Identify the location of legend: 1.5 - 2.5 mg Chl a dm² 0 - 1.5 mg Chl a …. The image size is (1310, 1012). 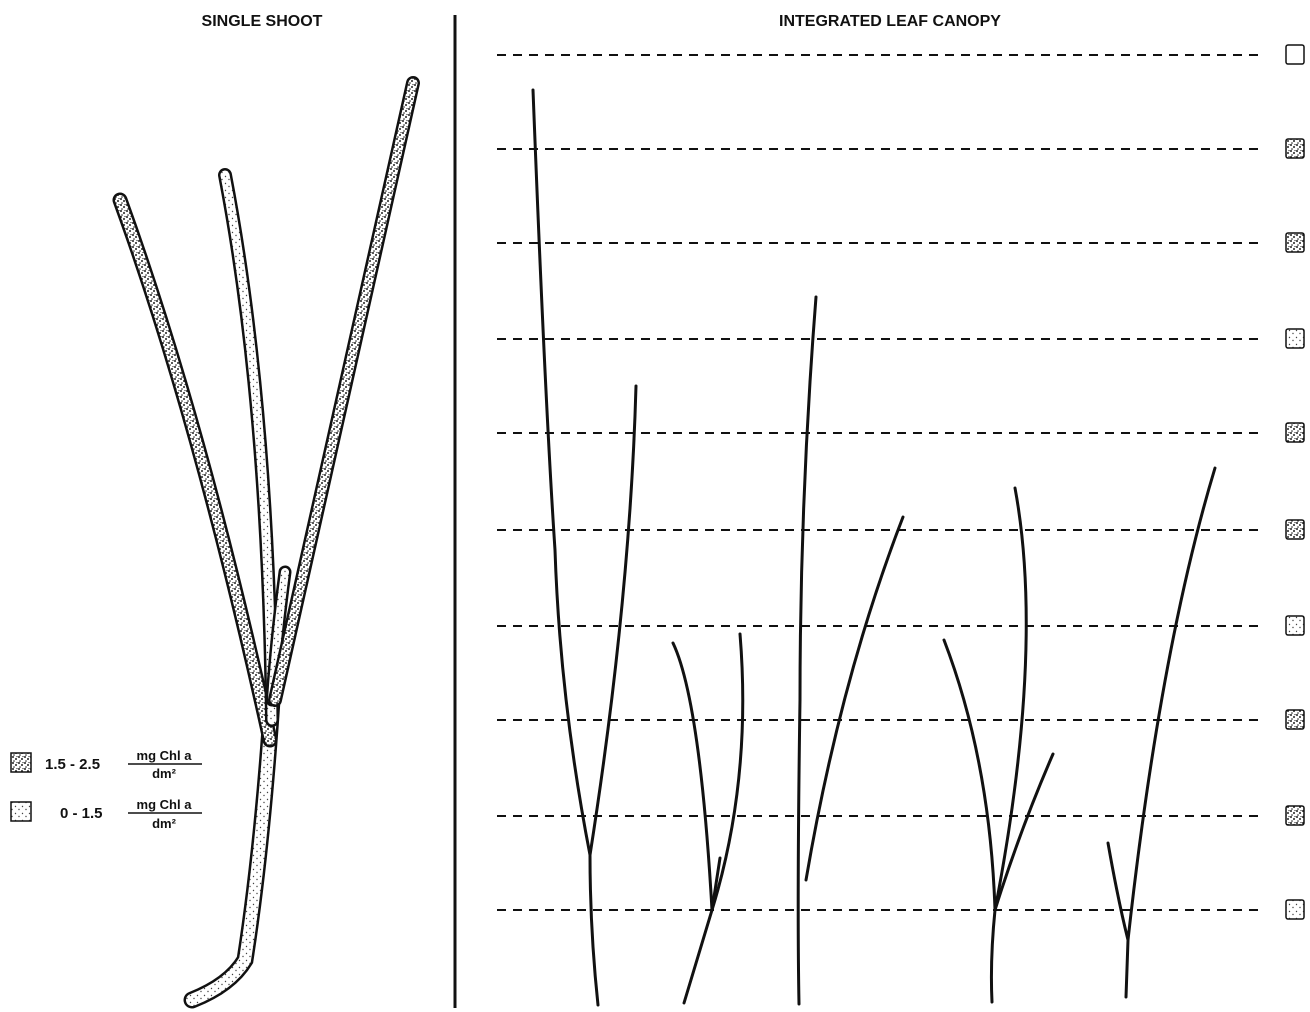
(106, 789).